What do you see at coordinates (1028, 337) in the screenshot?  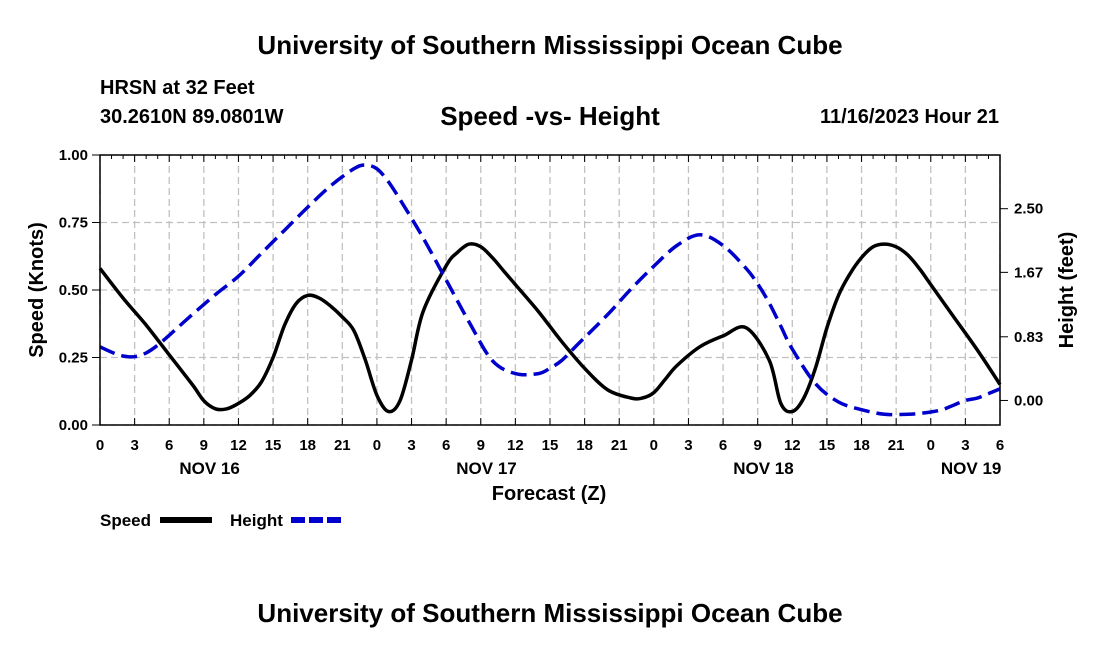 I see `y-right-tick-label: 0.83` at bounding box center [1028, 337].